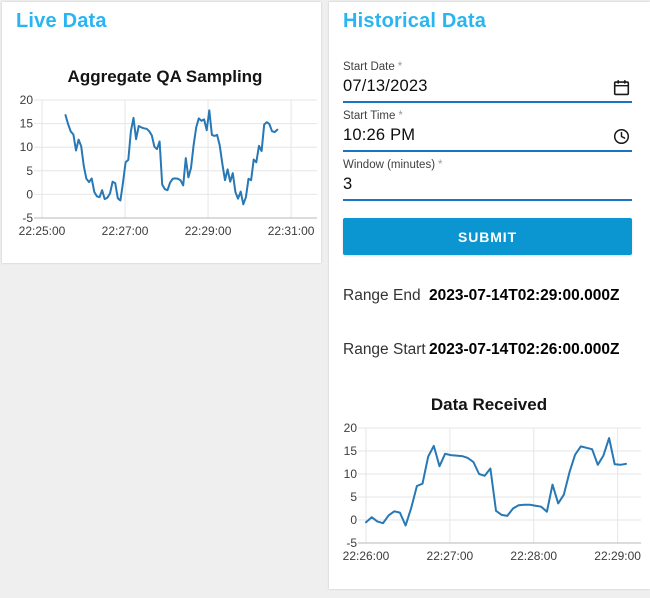 Image resolution: width=650 pixels, height=598 pixels. What do you see at coordinates (487, 187) in the screenshot?
I see `window-minutes-input` at bounding box center [487, 187].